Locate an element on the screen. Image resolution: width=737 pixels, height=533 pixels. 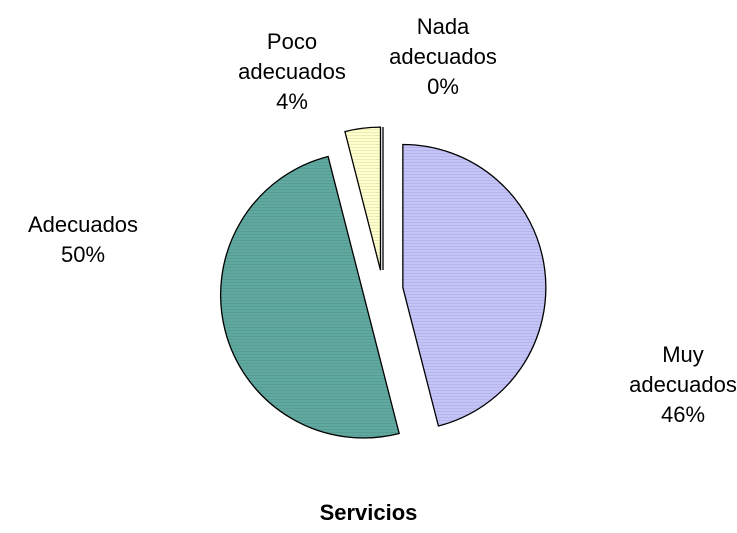
category-label: Poco adecuados is located at coordinates (292, 56).